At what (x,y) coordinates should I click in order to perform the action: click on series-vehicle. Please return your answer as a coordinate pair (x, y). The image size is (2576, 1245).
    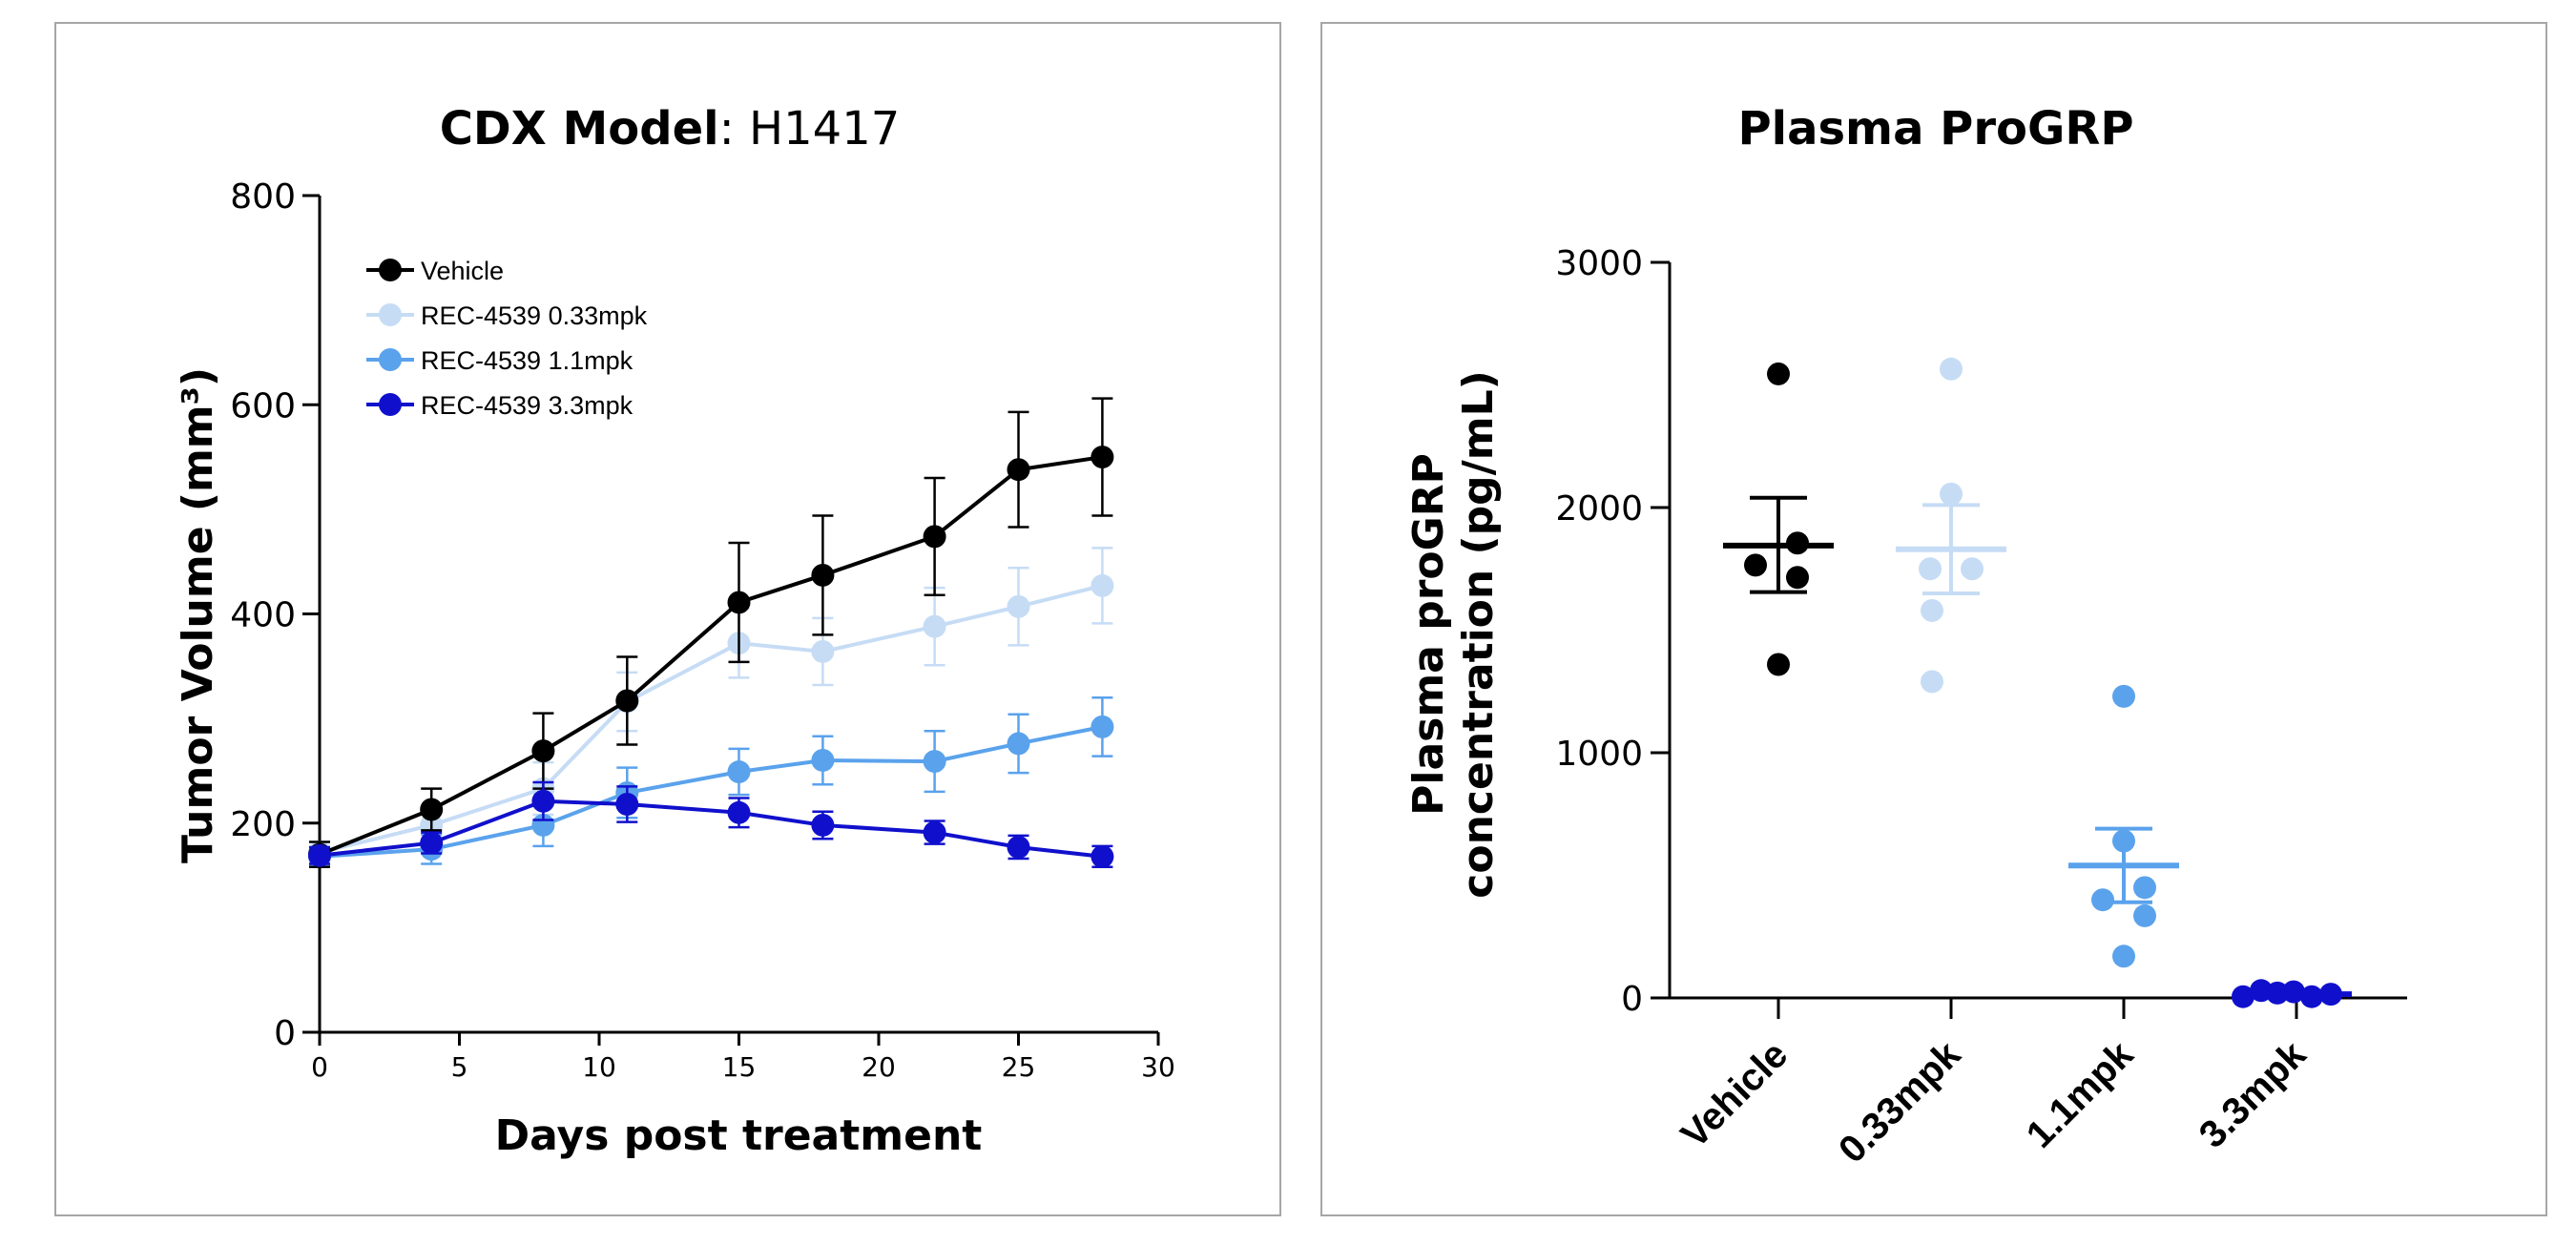
    Looking at the image, I should click on (711, 633).